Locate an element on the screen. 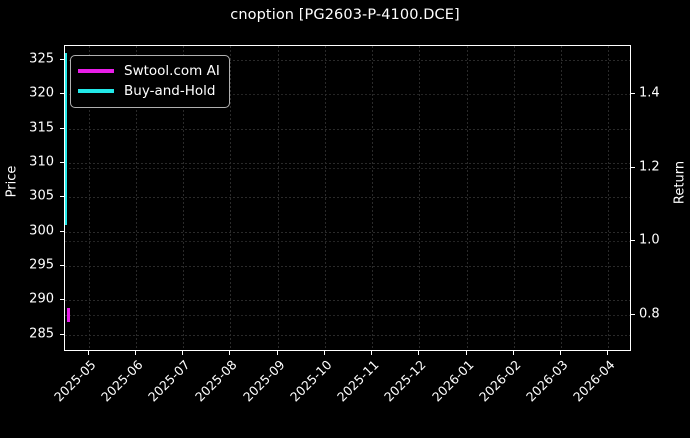 The image size is (690, 438). chart-title: cnoption [PG2603-P-4100.DCE] is located at coordinates (345, 15).